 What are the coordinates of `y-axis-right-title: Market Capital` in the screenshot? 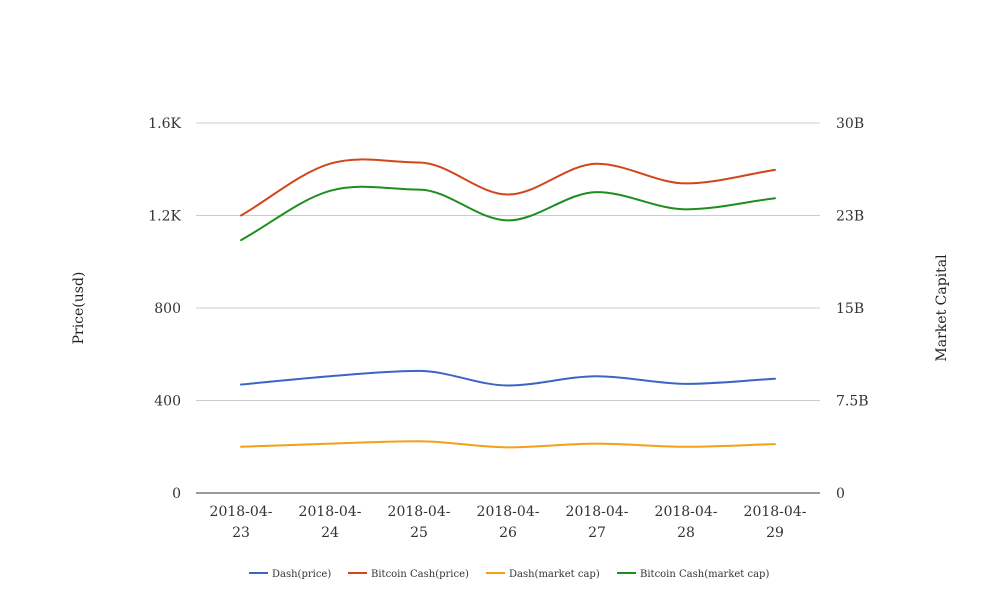 It's located at (942, 308).